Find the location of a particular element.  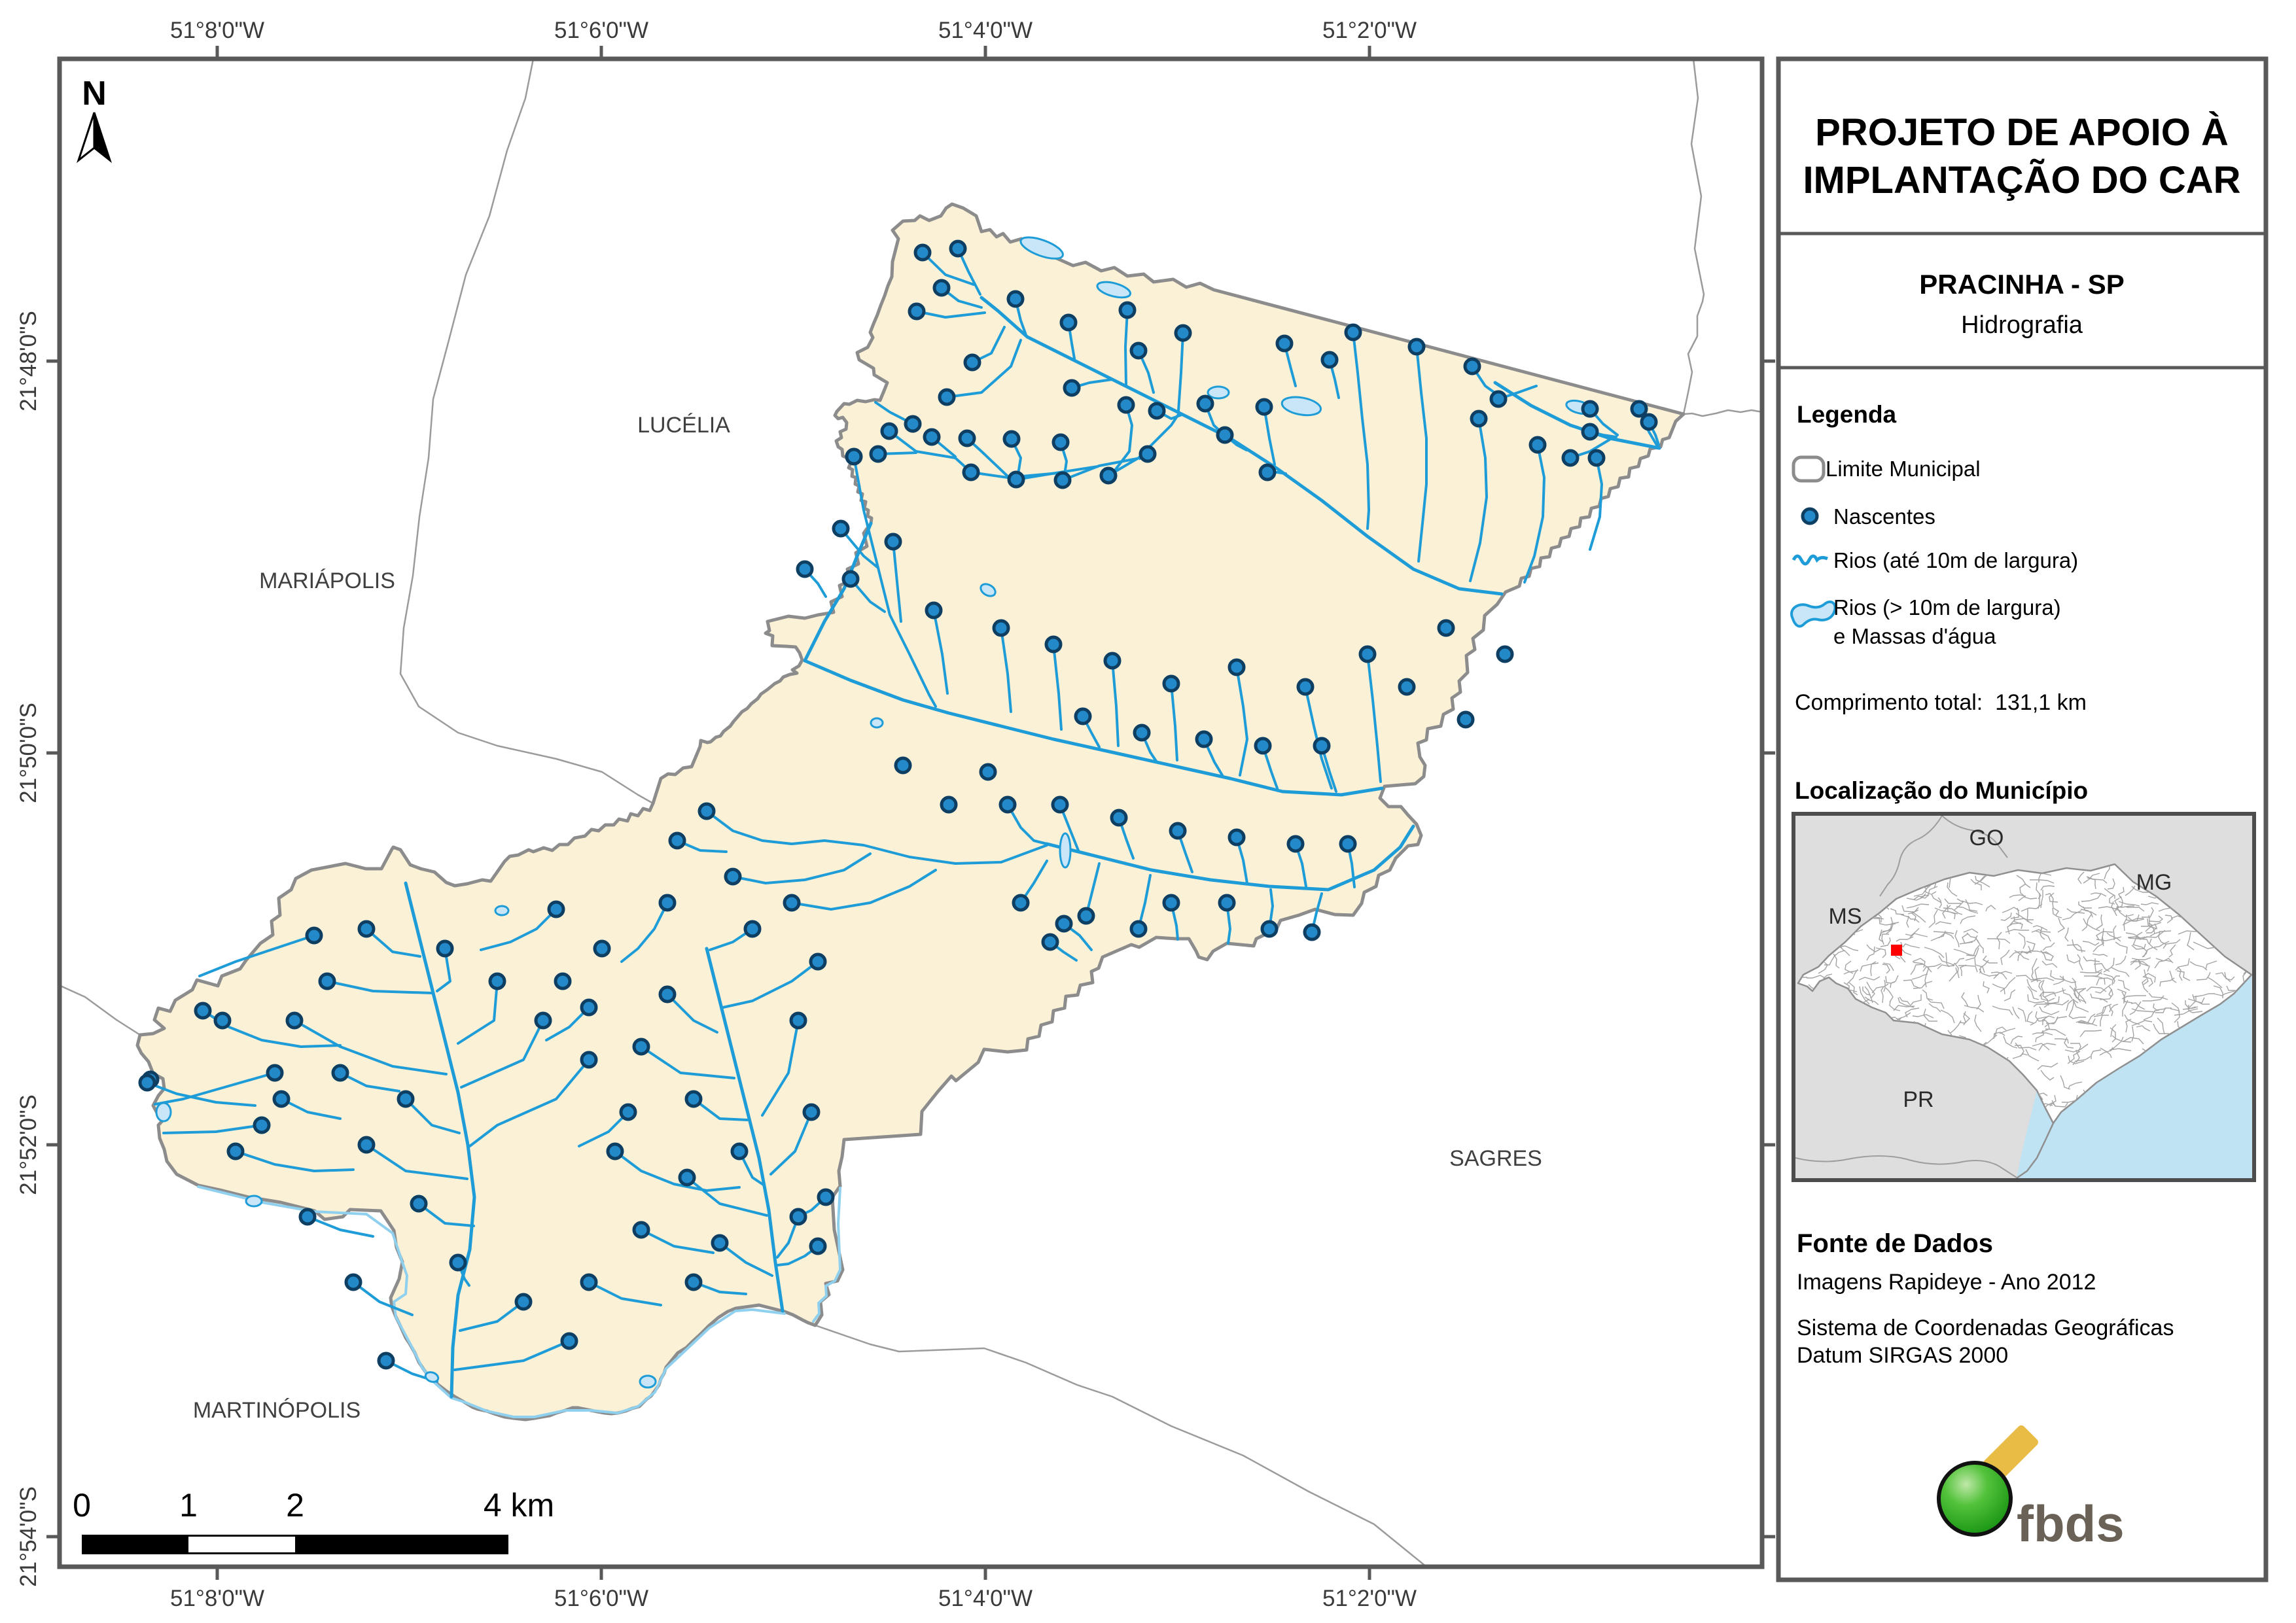

svg-text: fbds is located at coordinates (2071, 1524).